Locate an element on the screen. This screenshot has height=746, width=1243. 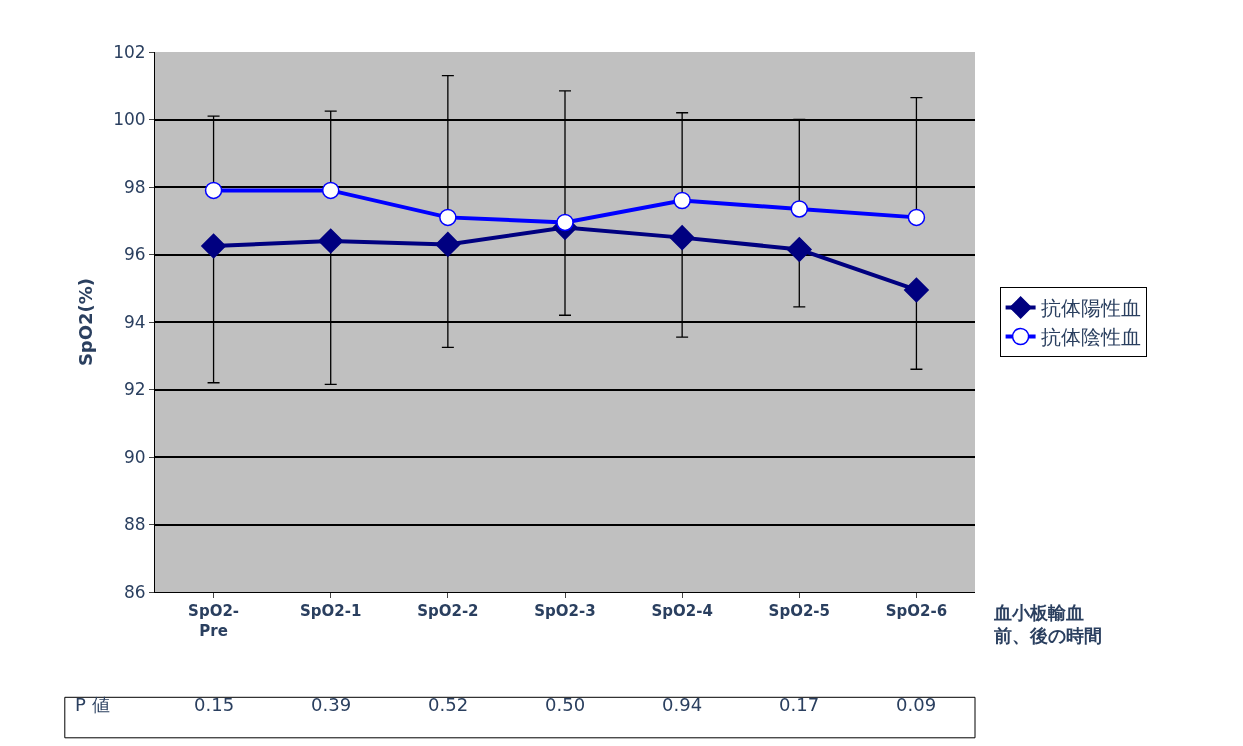
x-tick-label: SpO2-4 is located at coordinates (682, 611).